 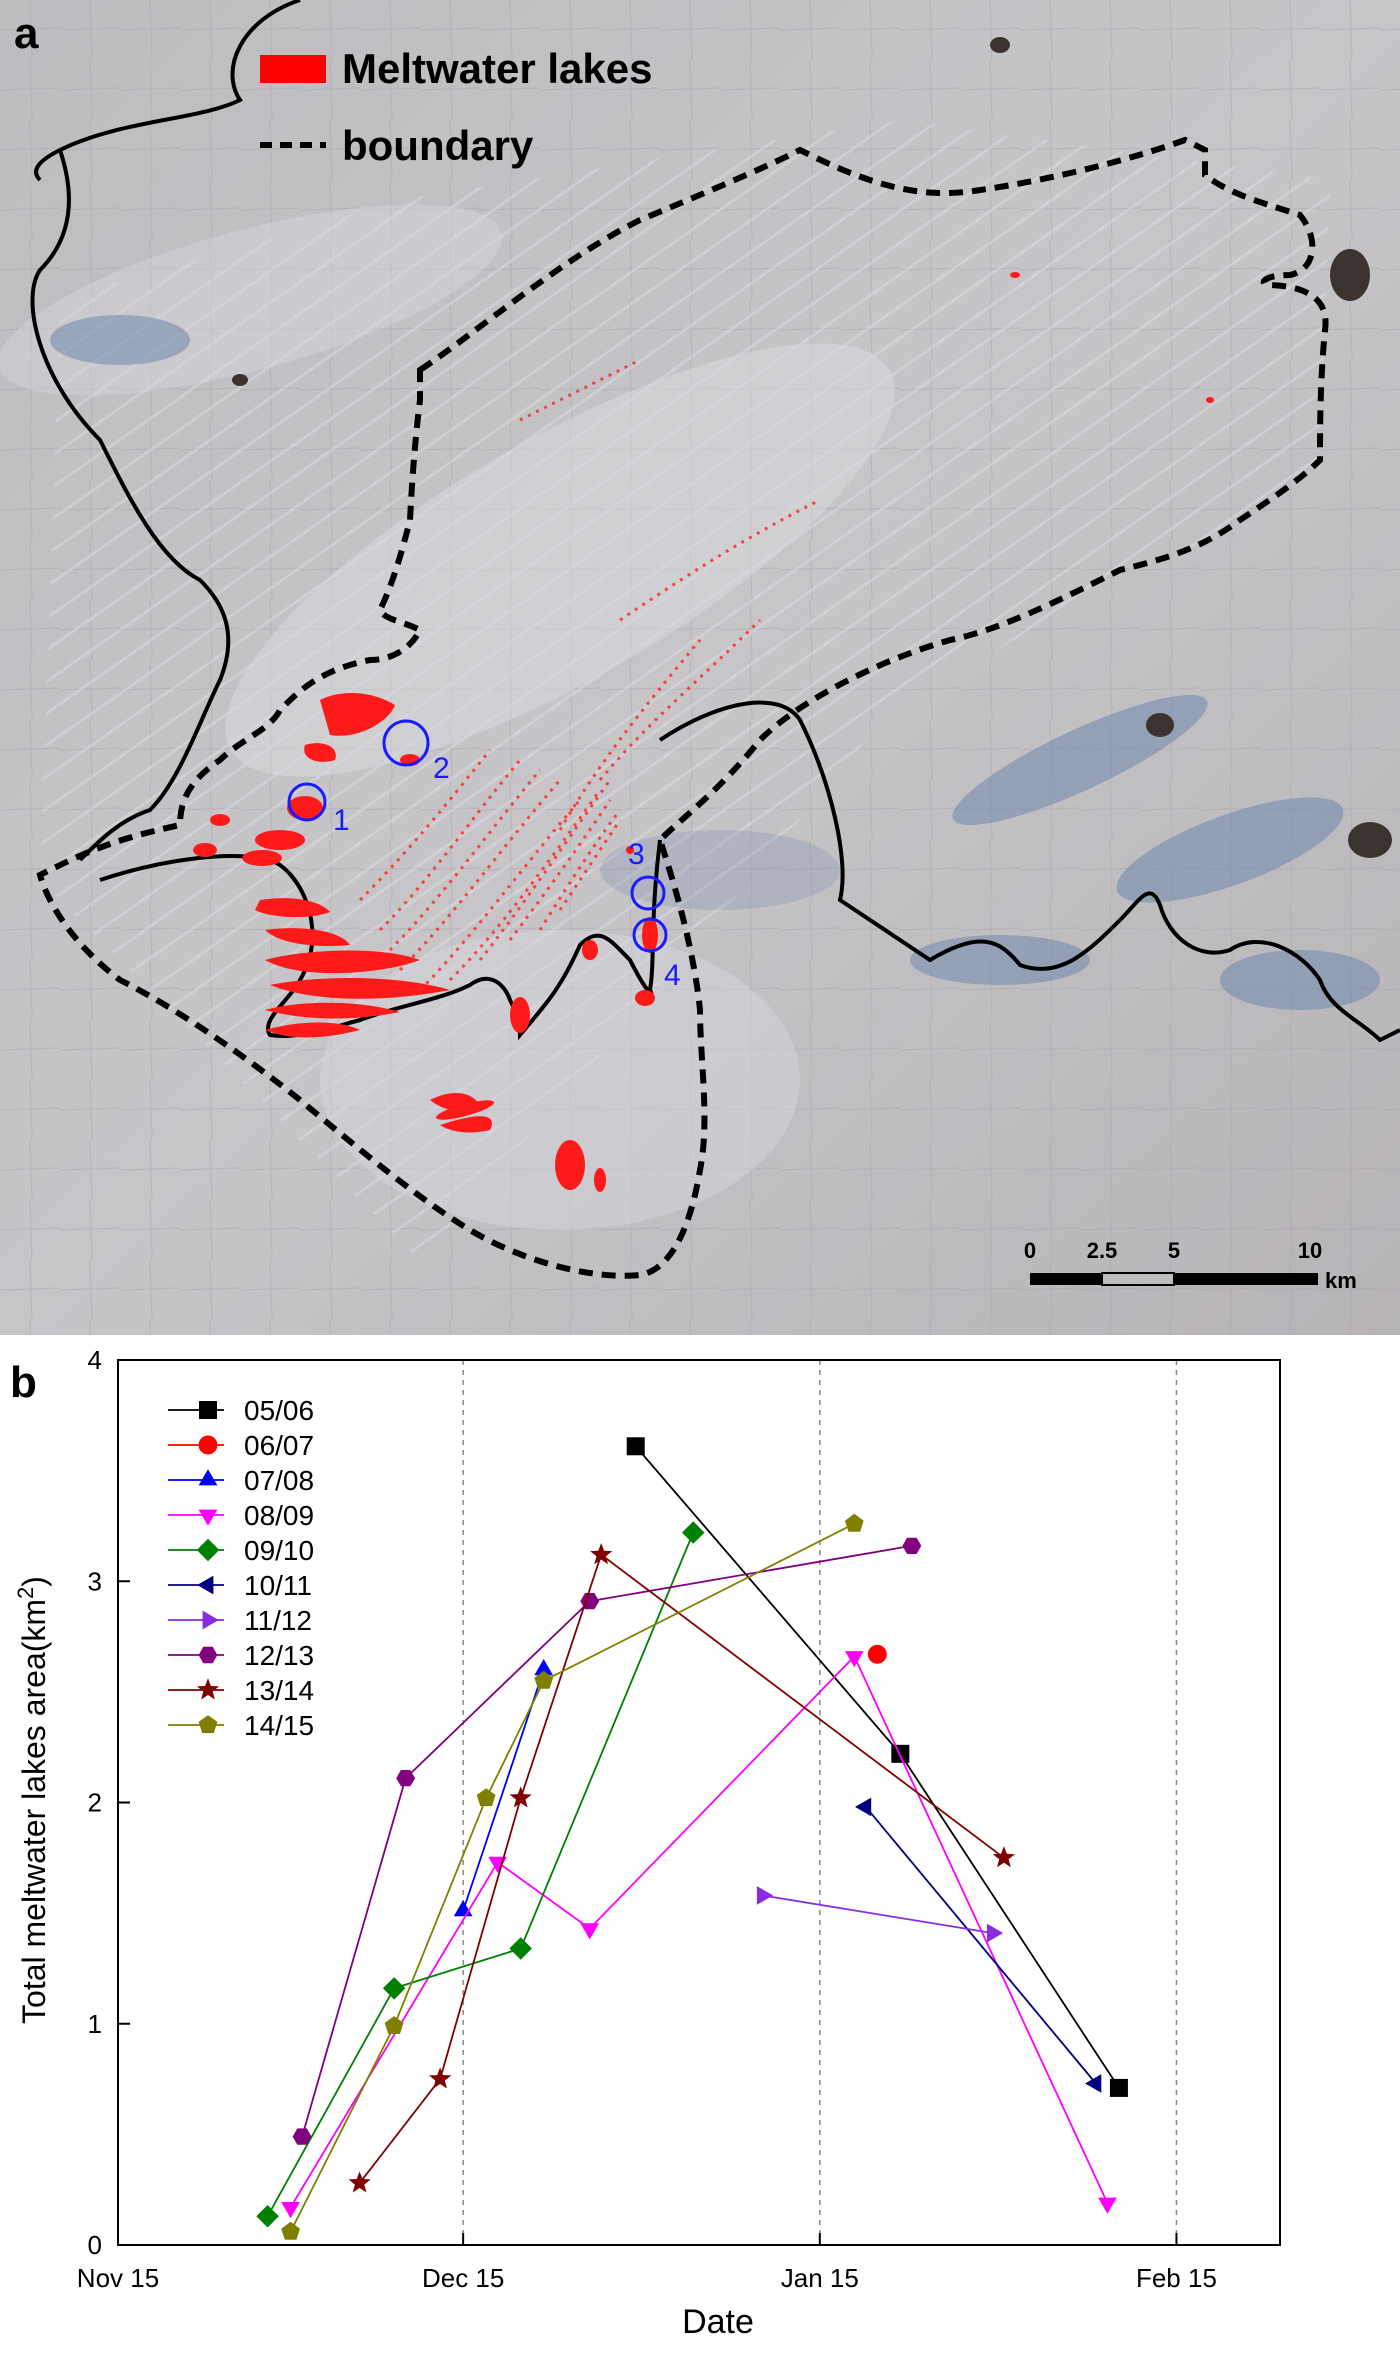 What do you see at coordinates (95, 1803) in the screenshot?
I see `y-tick-label: 2` at bounding box center [95, 1803].